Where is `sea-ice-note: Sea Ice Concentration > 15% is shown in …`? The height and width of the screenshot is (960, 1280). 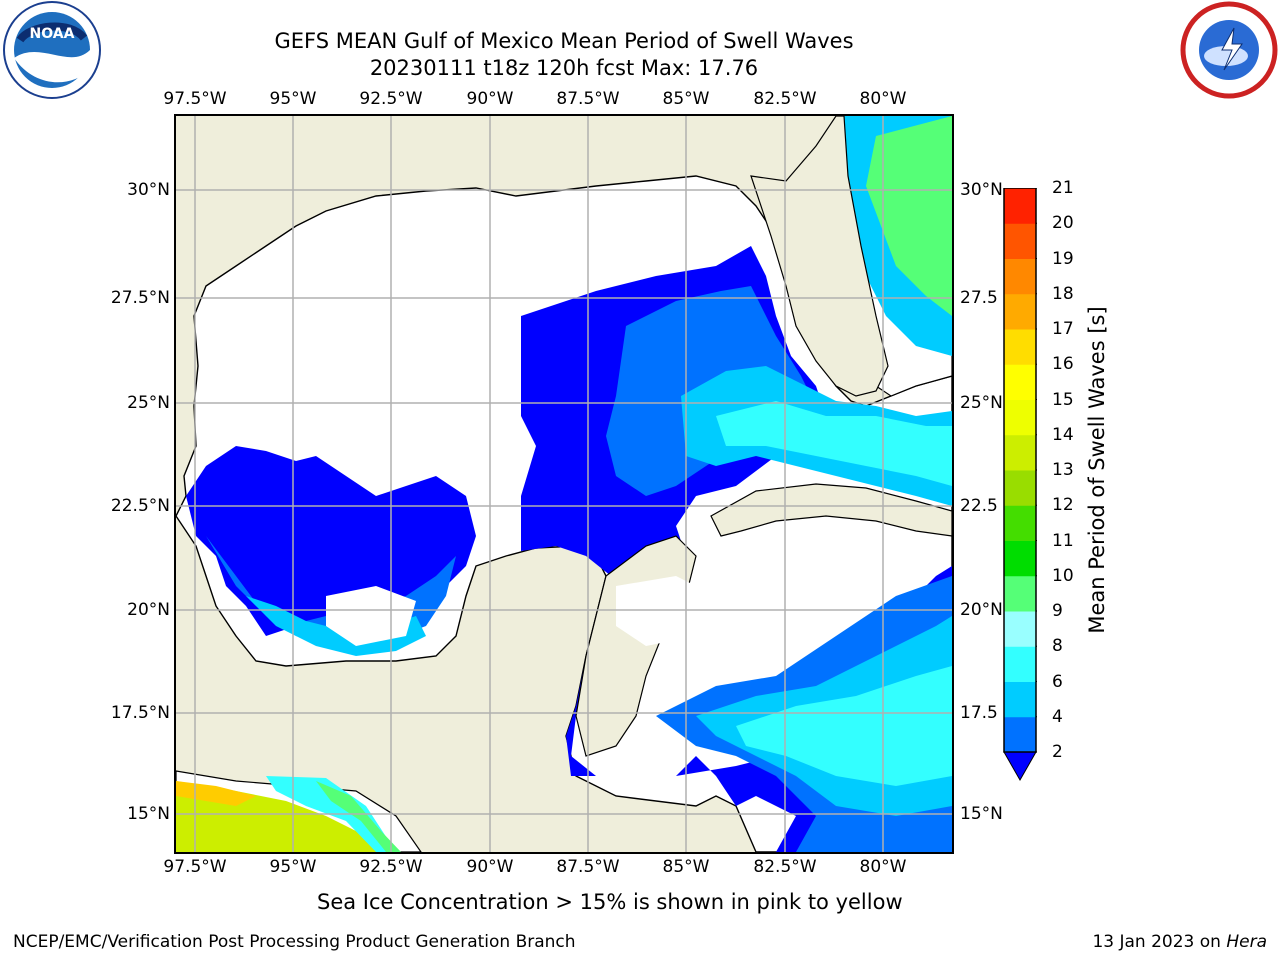
sea-ice-note: Sea Ice Concentration > 15% is shown in … is located at coordinates (610, 902).